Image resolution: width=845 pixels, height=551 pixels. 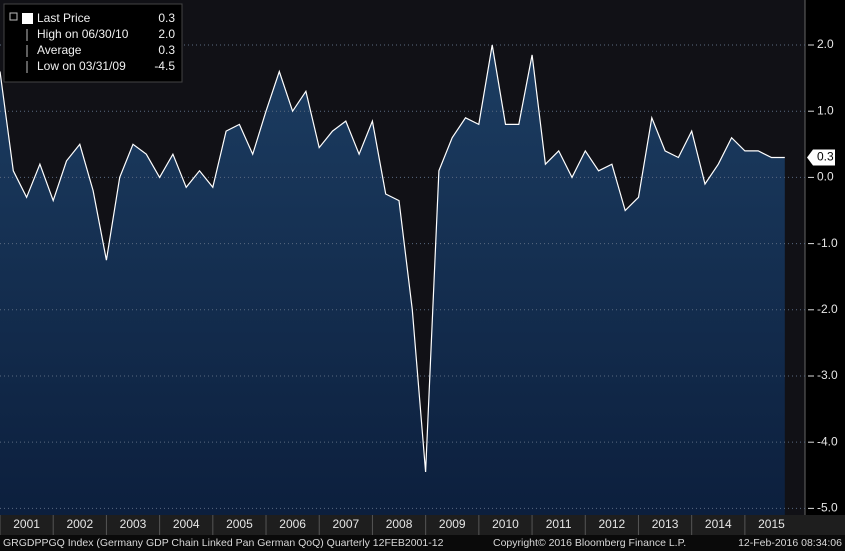 I want to click on x-tick-label: 2010, so click(x=505, y=524).